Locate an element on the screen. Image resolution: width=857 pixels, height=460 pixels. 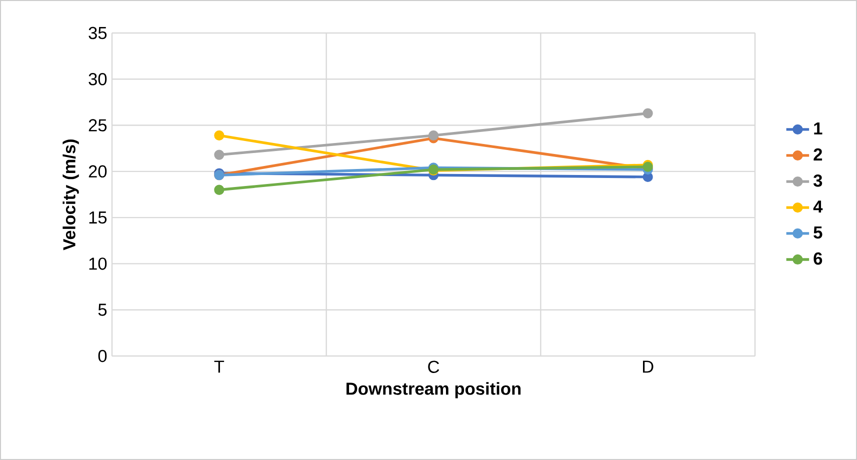
legend-label: 3 is located at coordinates (817, 180).